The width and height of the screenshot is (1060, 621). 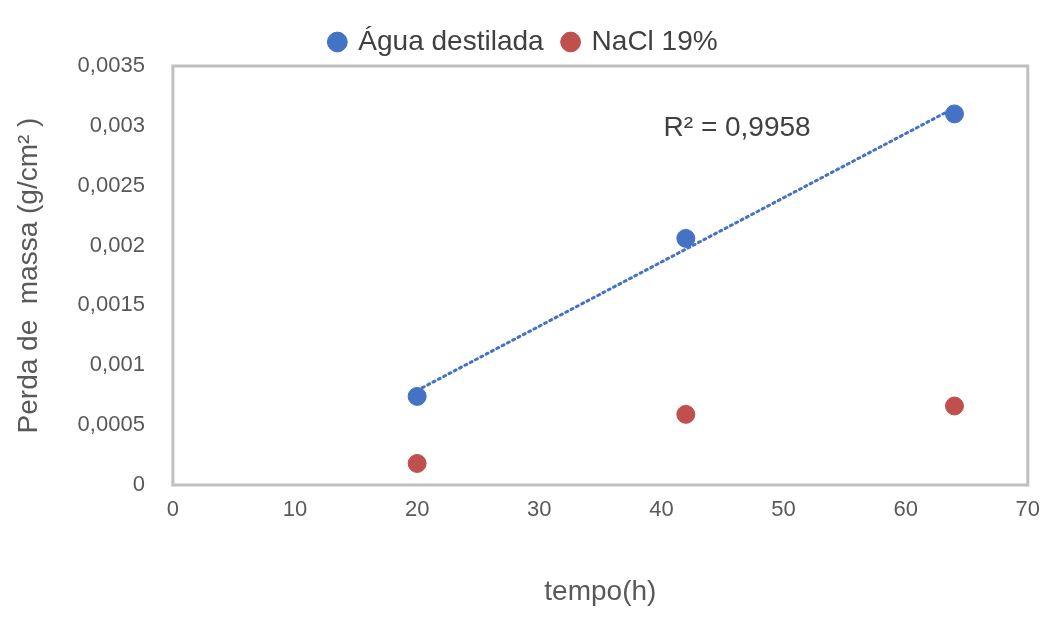 What do you see at coordinates (117, 364) in the screenshot?
I see `y-tick-label: 0,001` at bounding box center [117, 364].